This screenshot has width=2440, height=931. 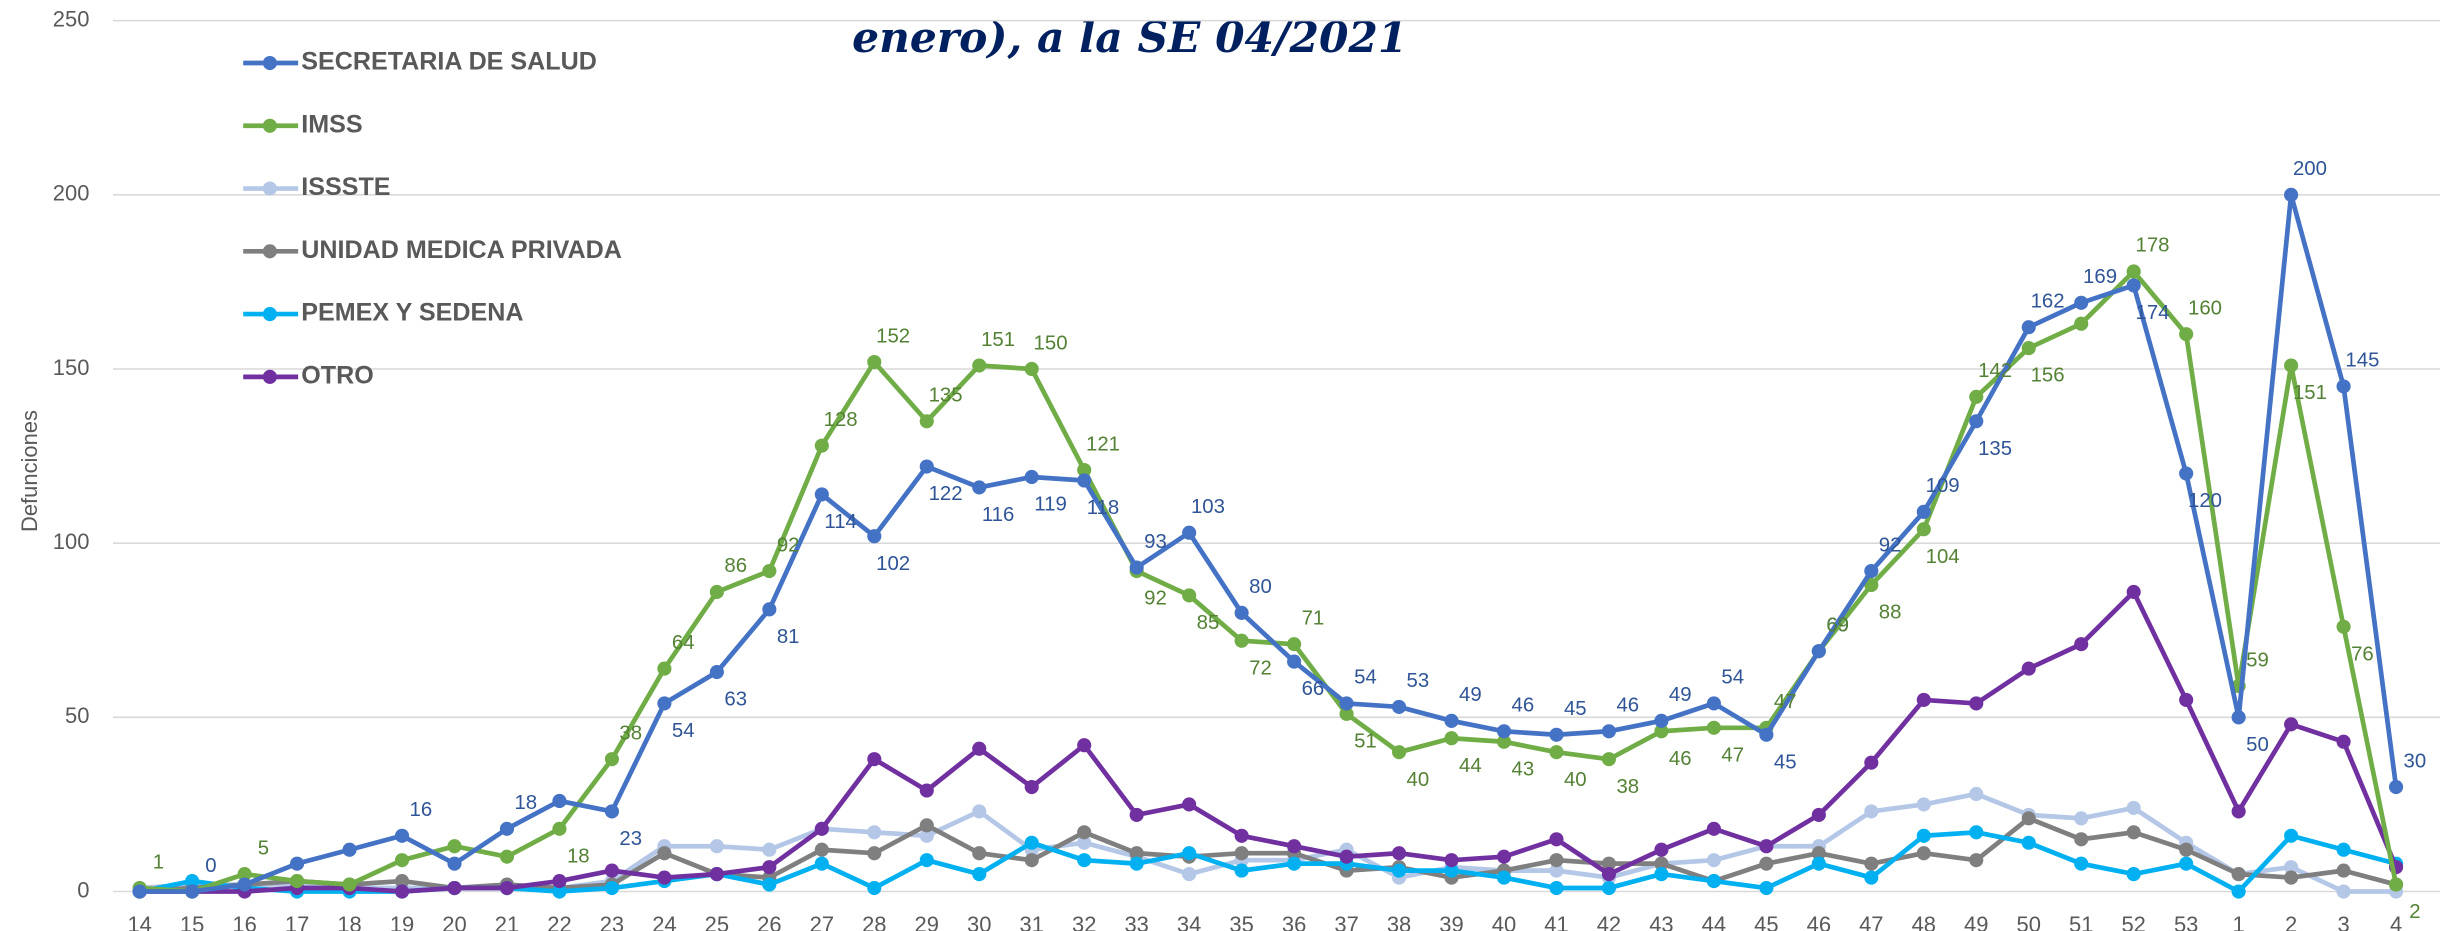 I want to click on legend-label: OTRO, so click(x=337, y=375).